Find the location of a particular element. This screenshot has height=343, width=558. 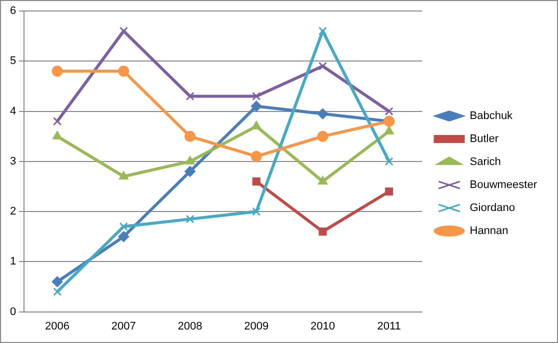

y-tick-label: 5 is located at coordinates (13, 61).